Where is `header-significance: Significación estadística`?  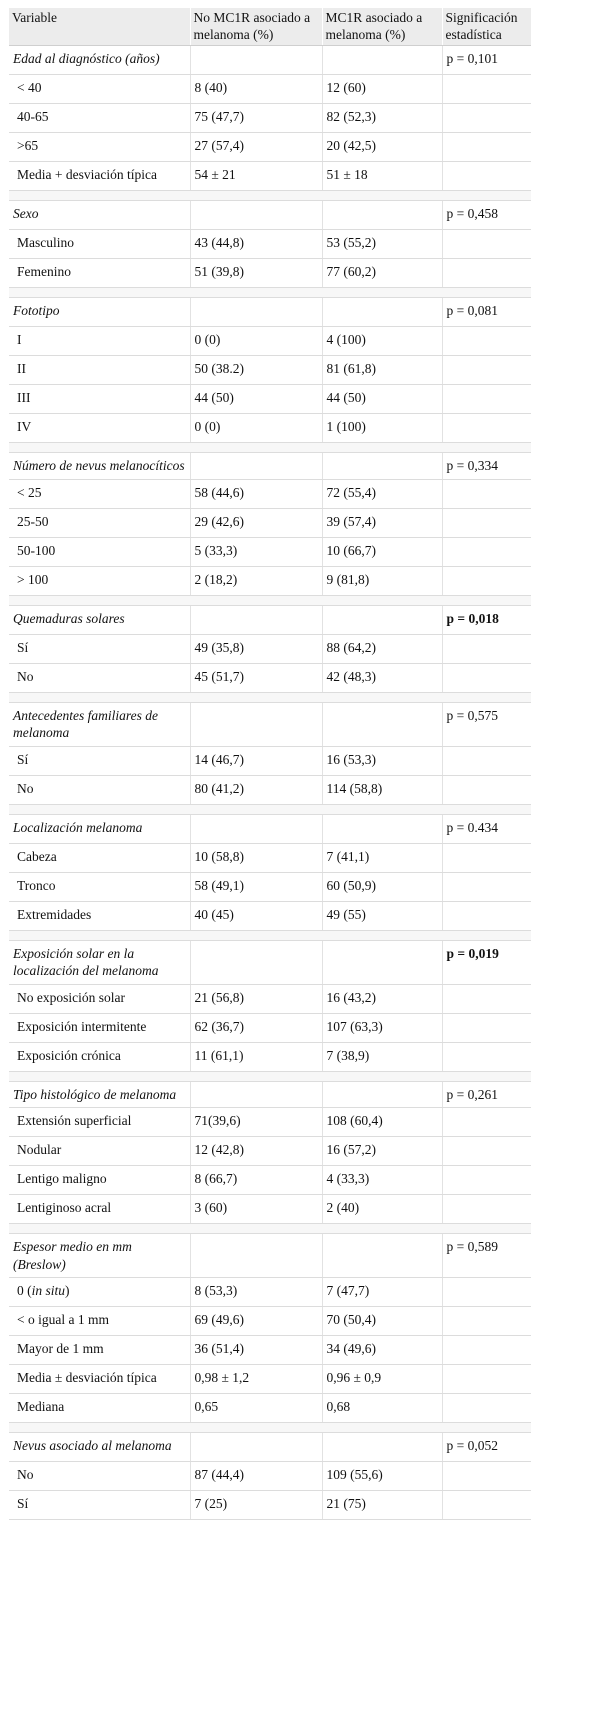
header-significance: Significación estadística is located at coordinates (486, 27).